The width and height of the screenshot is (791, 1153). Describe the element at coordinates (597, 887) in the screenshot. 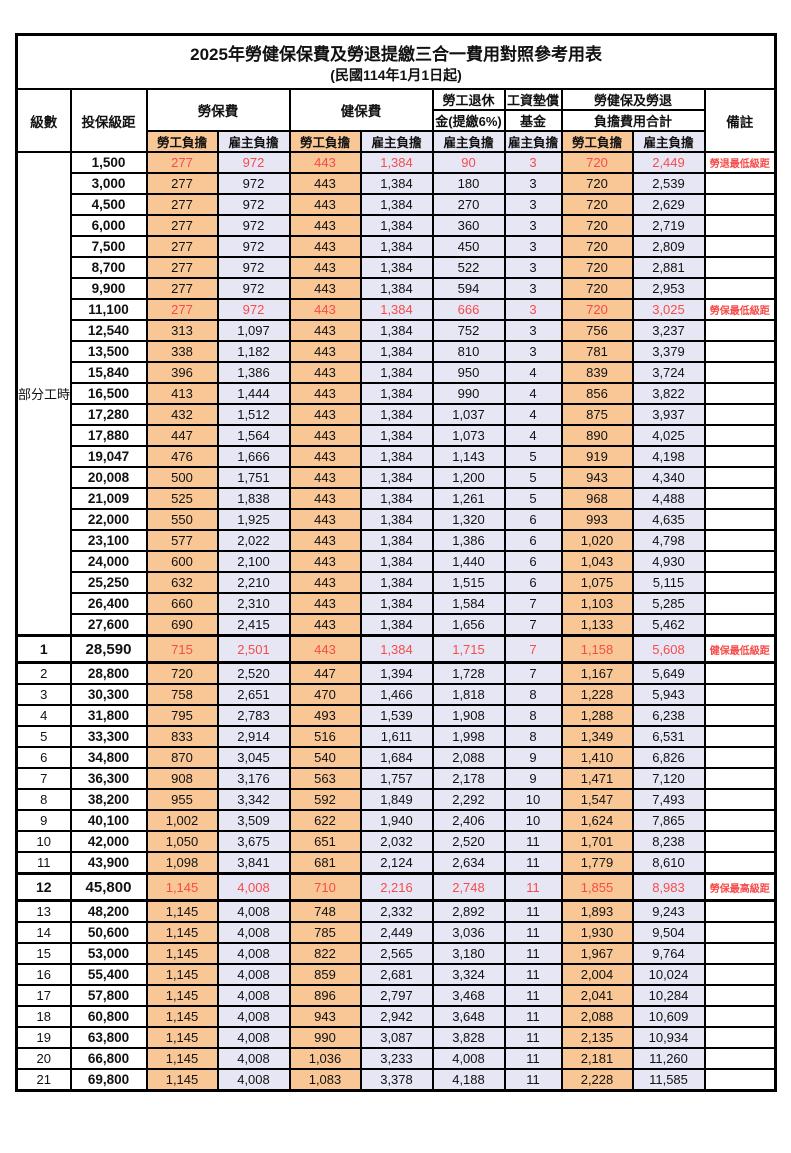

I see `total-employee-cell: 1,855` at that location.